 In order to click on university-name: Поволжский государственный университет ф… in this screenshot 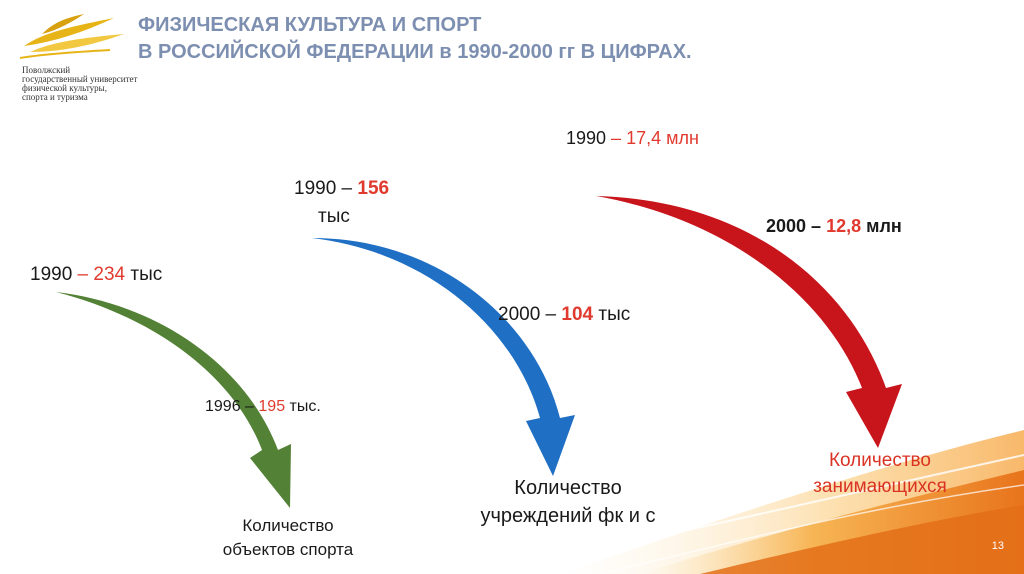, I will do `click(80, 83)`.